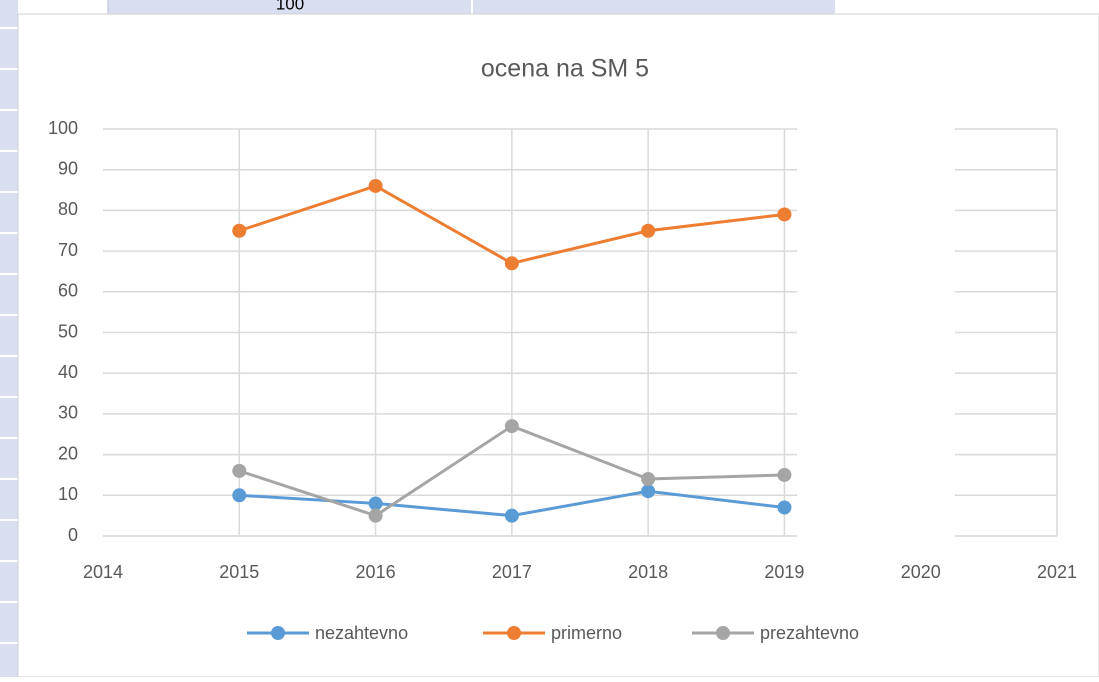 The height and width of the screenshot is (682, 1099). I want to click on cell-text: 100, so click(290, 6).